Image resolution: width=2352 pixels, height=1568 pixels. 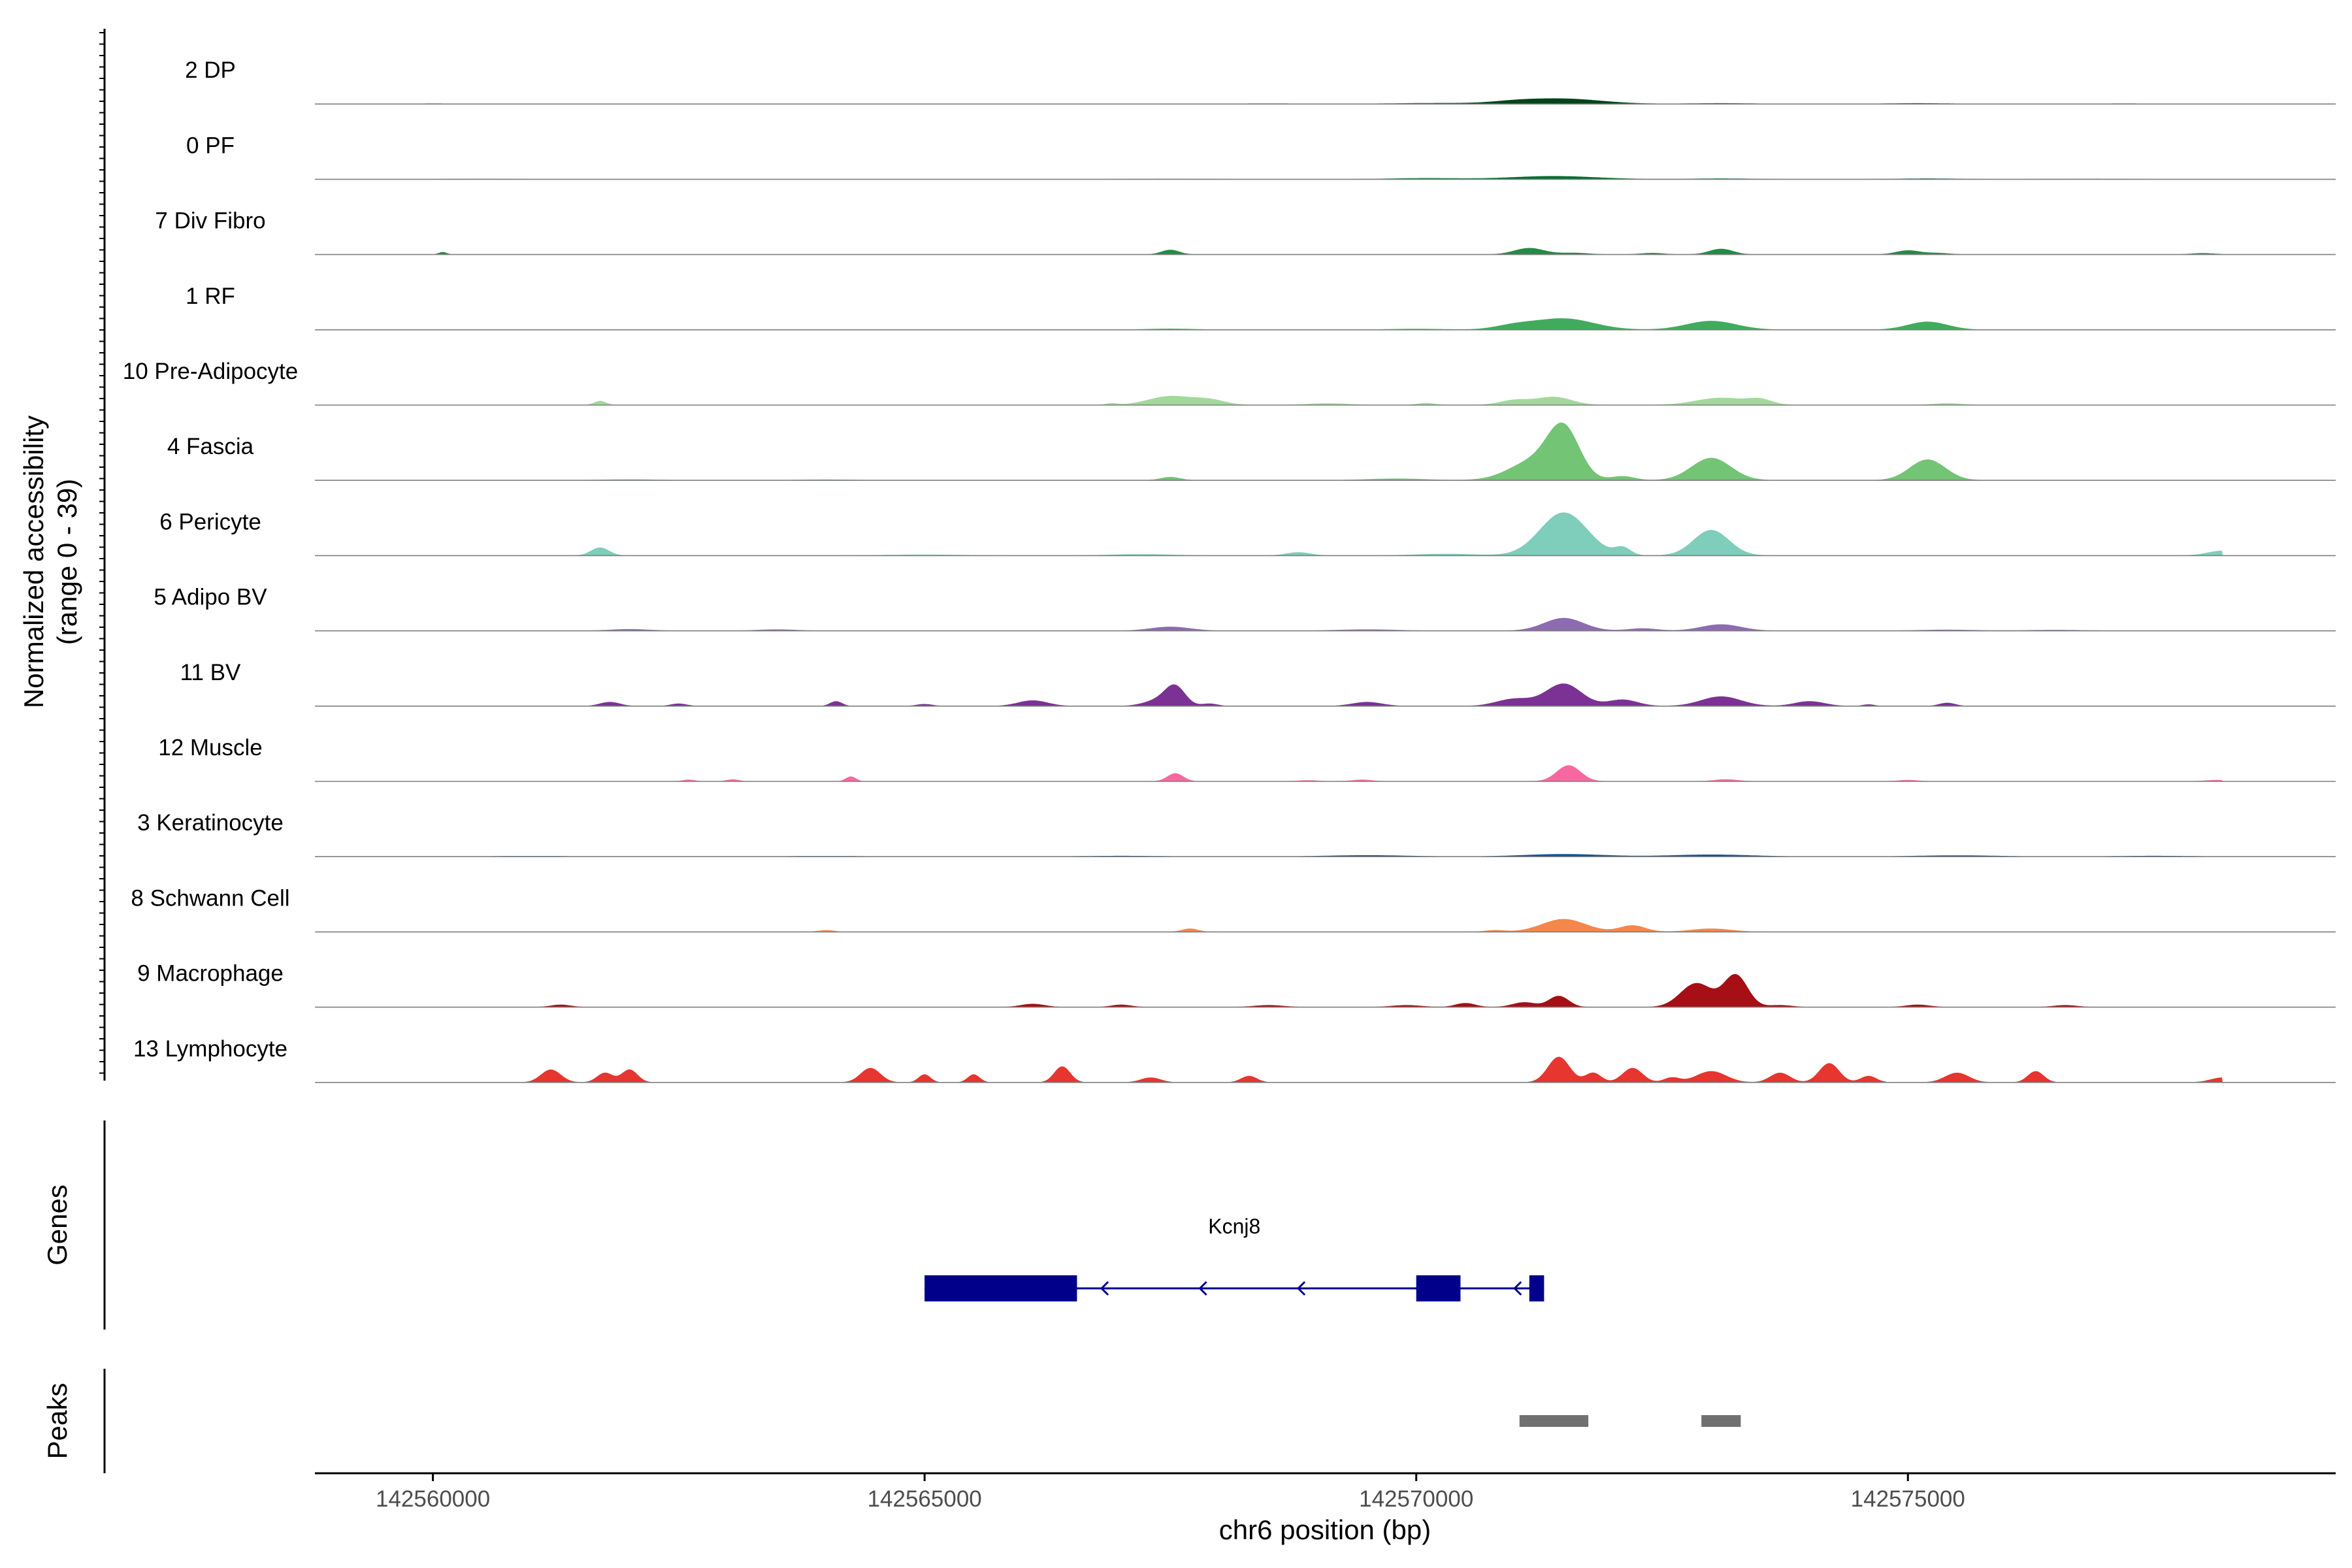 What do you see at coordinates (210, 747) in the screenshot?
I see `track-label-12-muscle: 12 Muscle` at bounding box center [210, 747].